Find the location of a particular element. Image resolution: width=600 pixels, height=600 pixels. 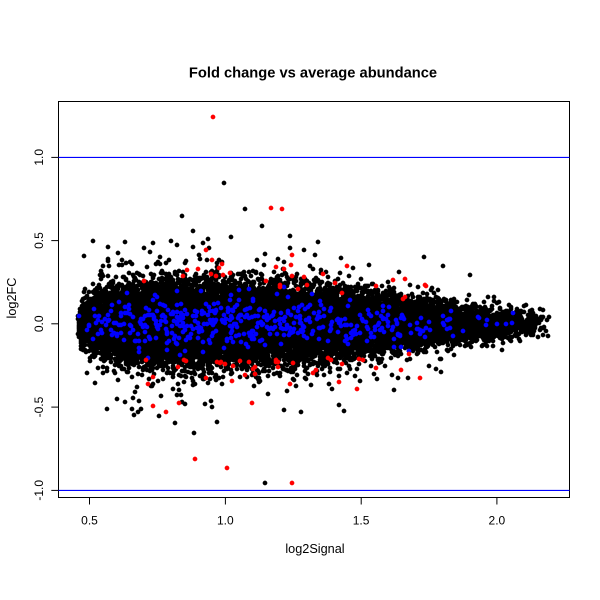

svg-text: -0.5 is located at coordinates (39, 406).